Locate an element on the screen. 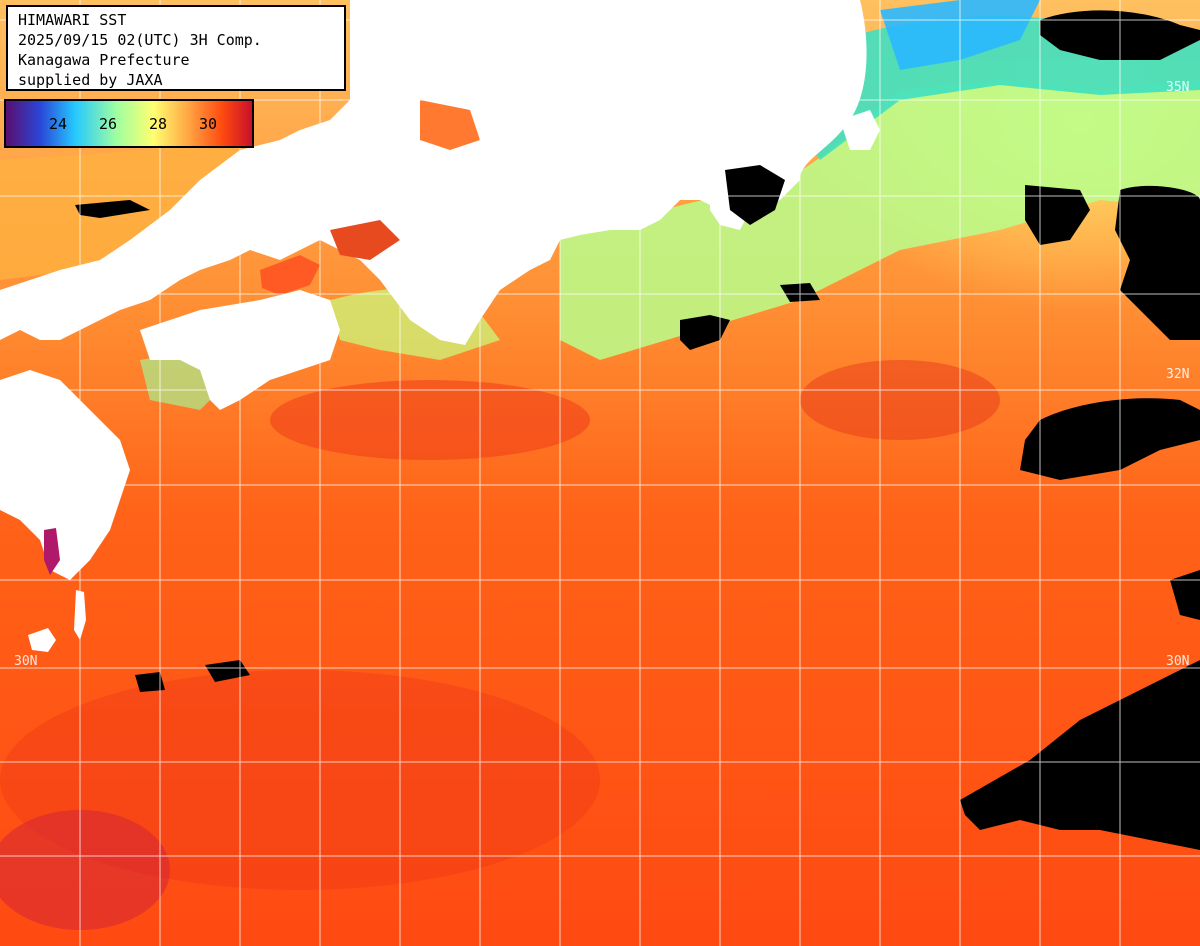 The width and height of the screenshot is (1200, 946). color-scale-bar is located at coordinates (129, 123).